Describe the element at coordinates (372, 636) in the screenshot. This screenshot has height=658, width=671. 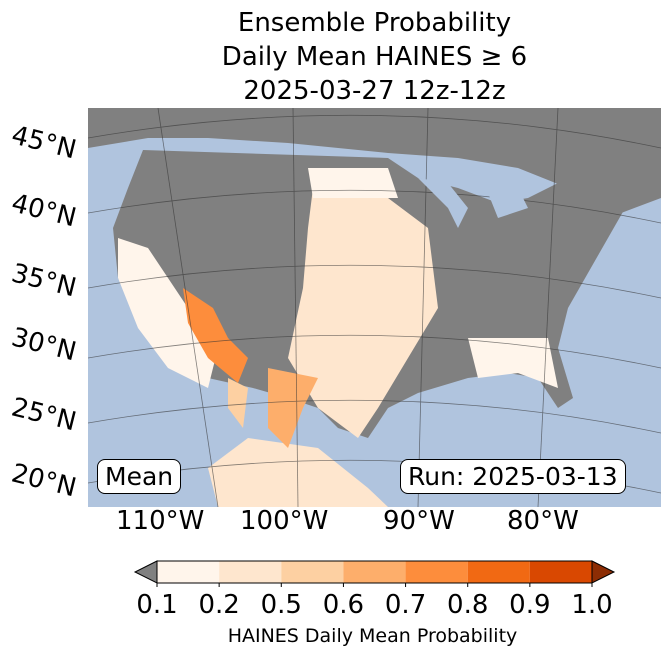
I see `colorbar-label: HAINES Daily Mean Probability` at that location.